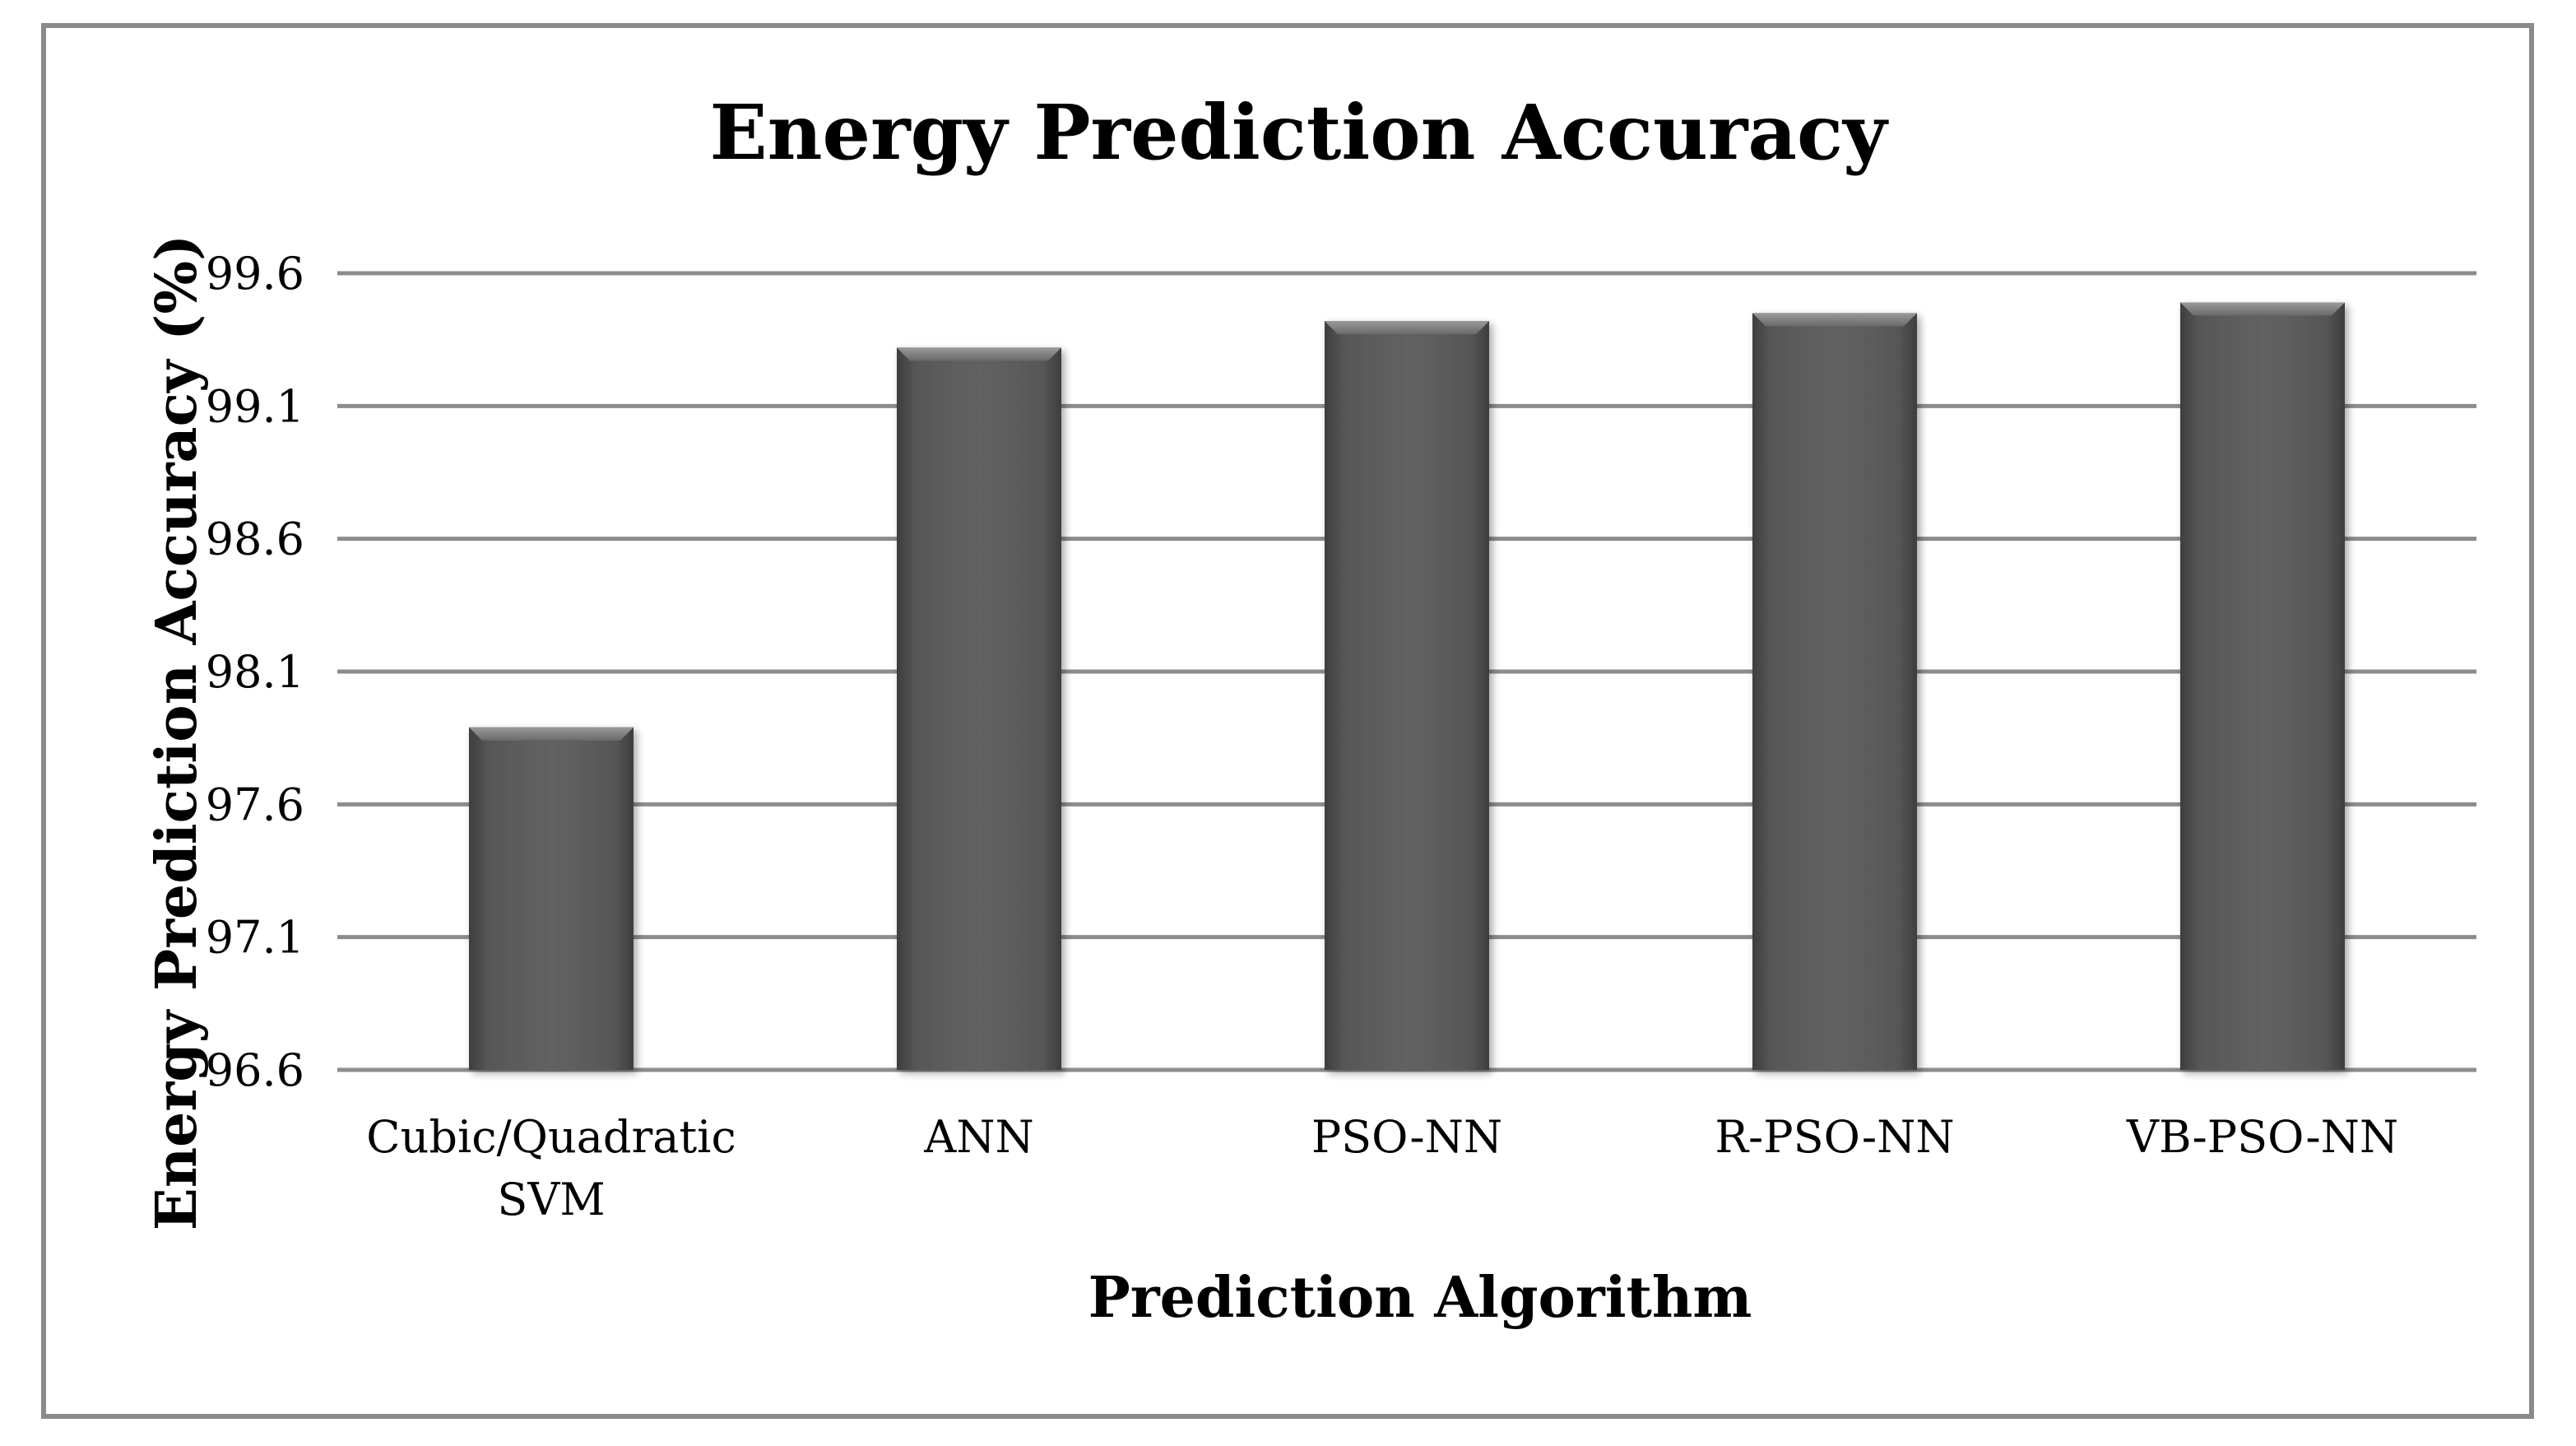 The image size is (2576, 1446). I want to click on x-tick-label-line: ANN, so click(979, 1137).